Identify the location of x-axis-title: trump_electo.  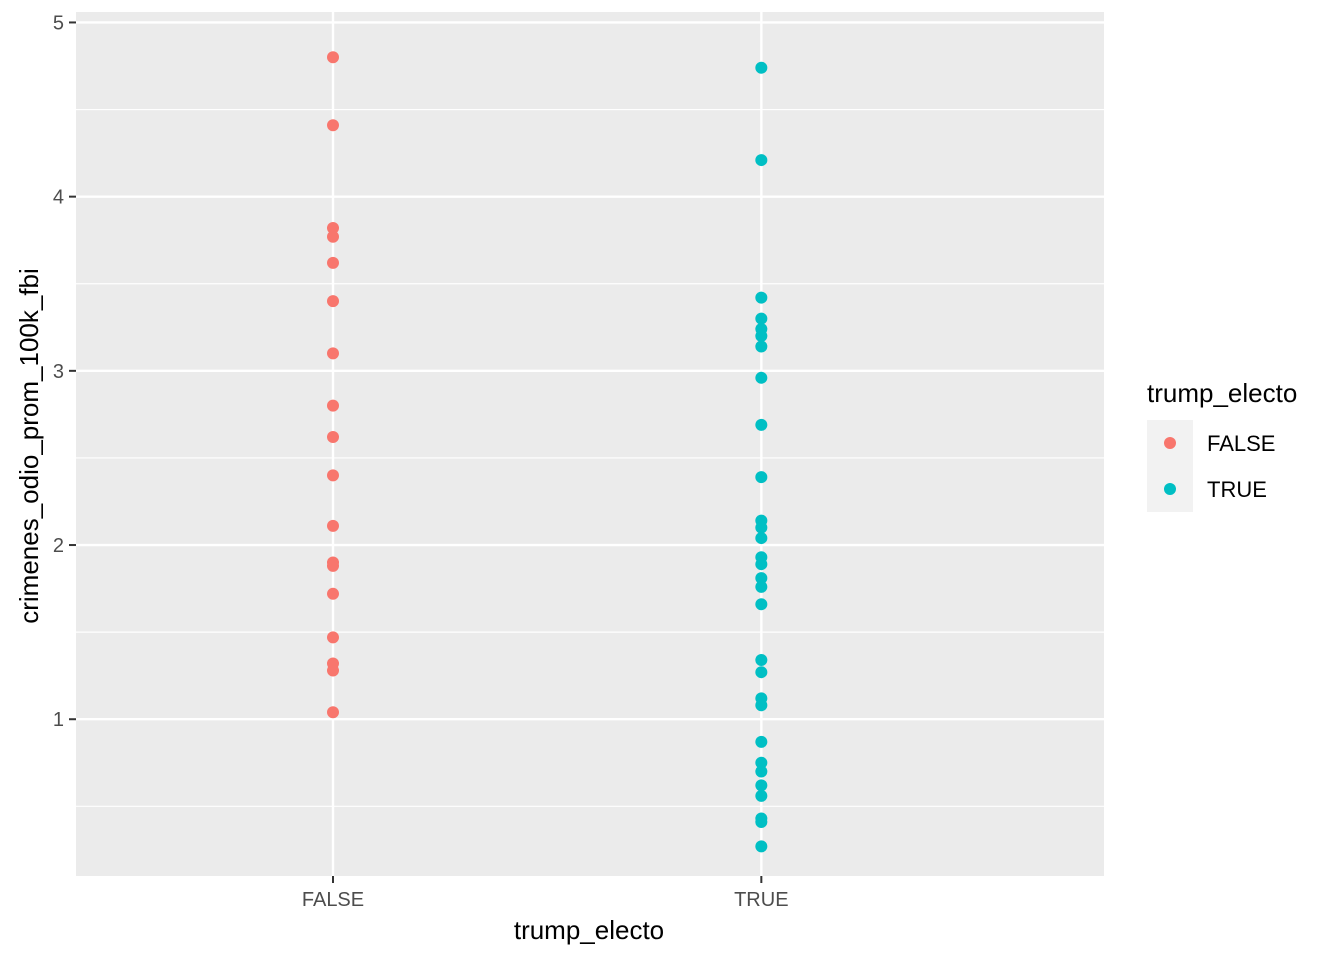
(589, 930).